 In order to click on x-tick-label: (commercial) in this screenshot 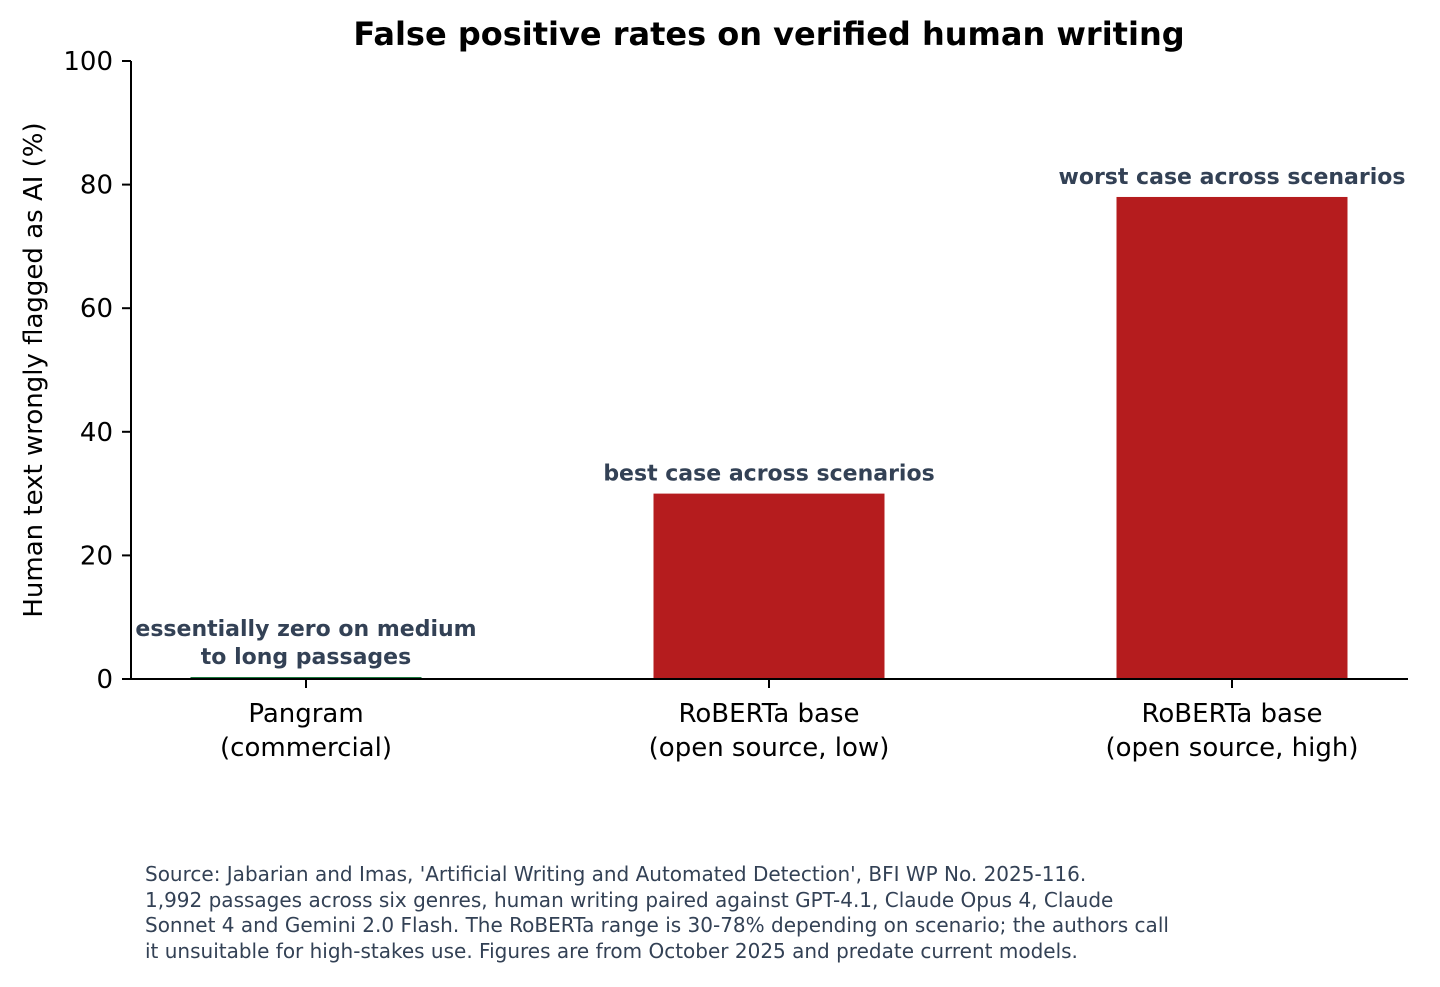, I will do `click(306, 748)`.